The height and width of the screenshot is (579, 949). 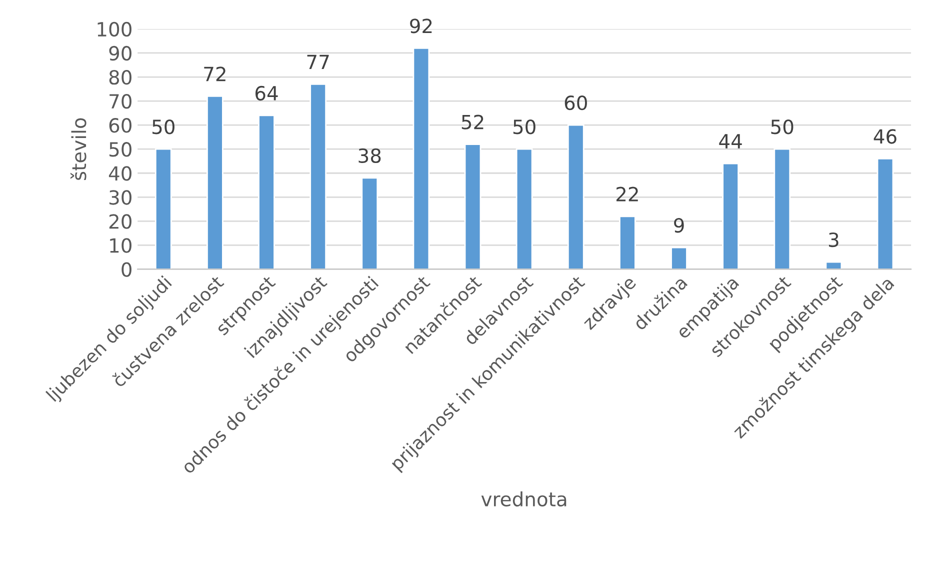 What do you see at coordinates (473, 122) in the screenshot?
I see `data-label: 52` at bounding box center [473, 122].